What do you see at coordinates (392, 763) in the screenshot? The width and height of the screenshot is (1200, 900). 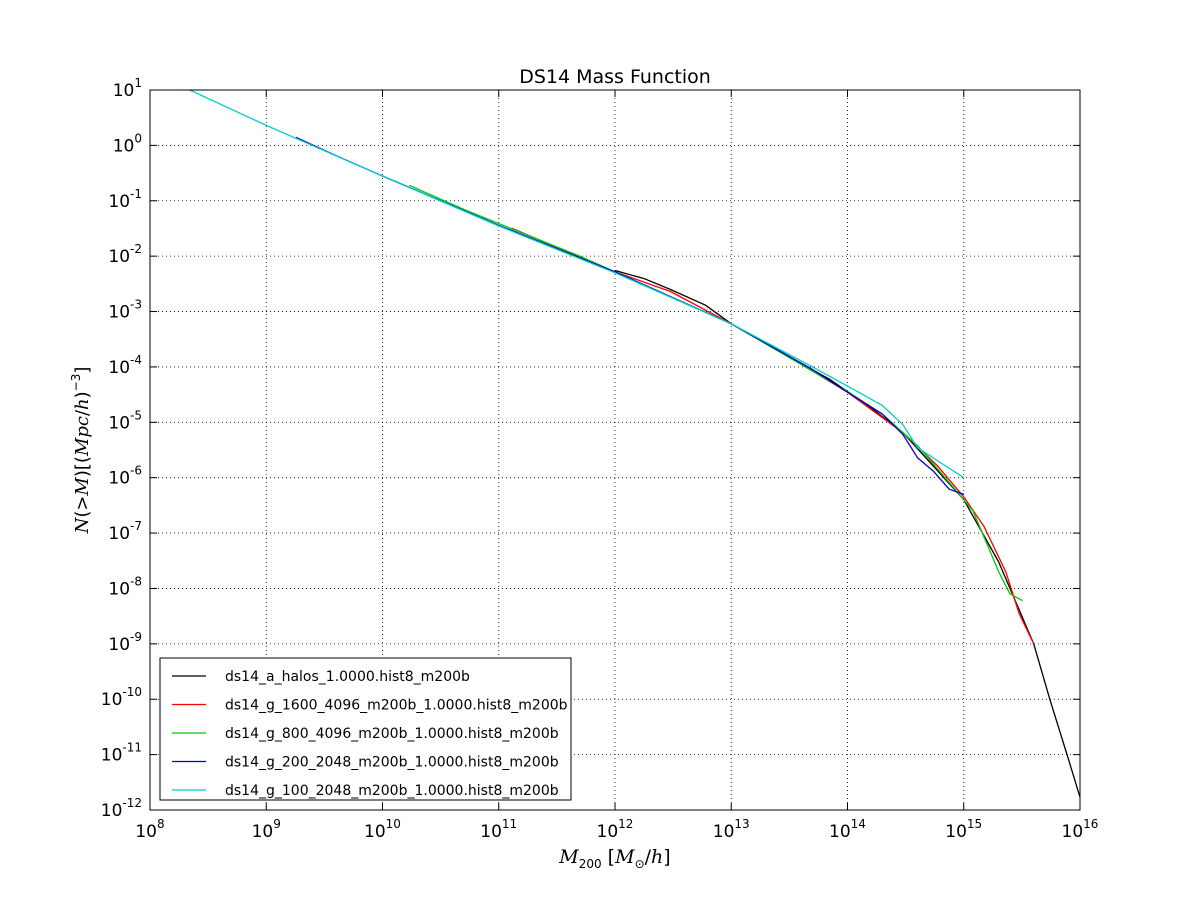 I see `legend-label-4: ds14_g_200_2048_m200b_1.0000.hist8_m200b` at bounding box center [392, 763].